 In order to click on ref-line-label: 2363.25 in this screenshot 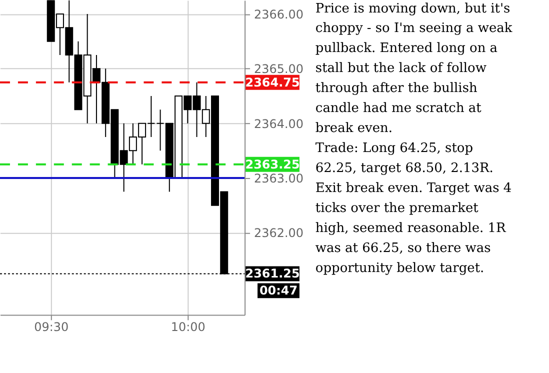, I will do `click(272, 164)`.